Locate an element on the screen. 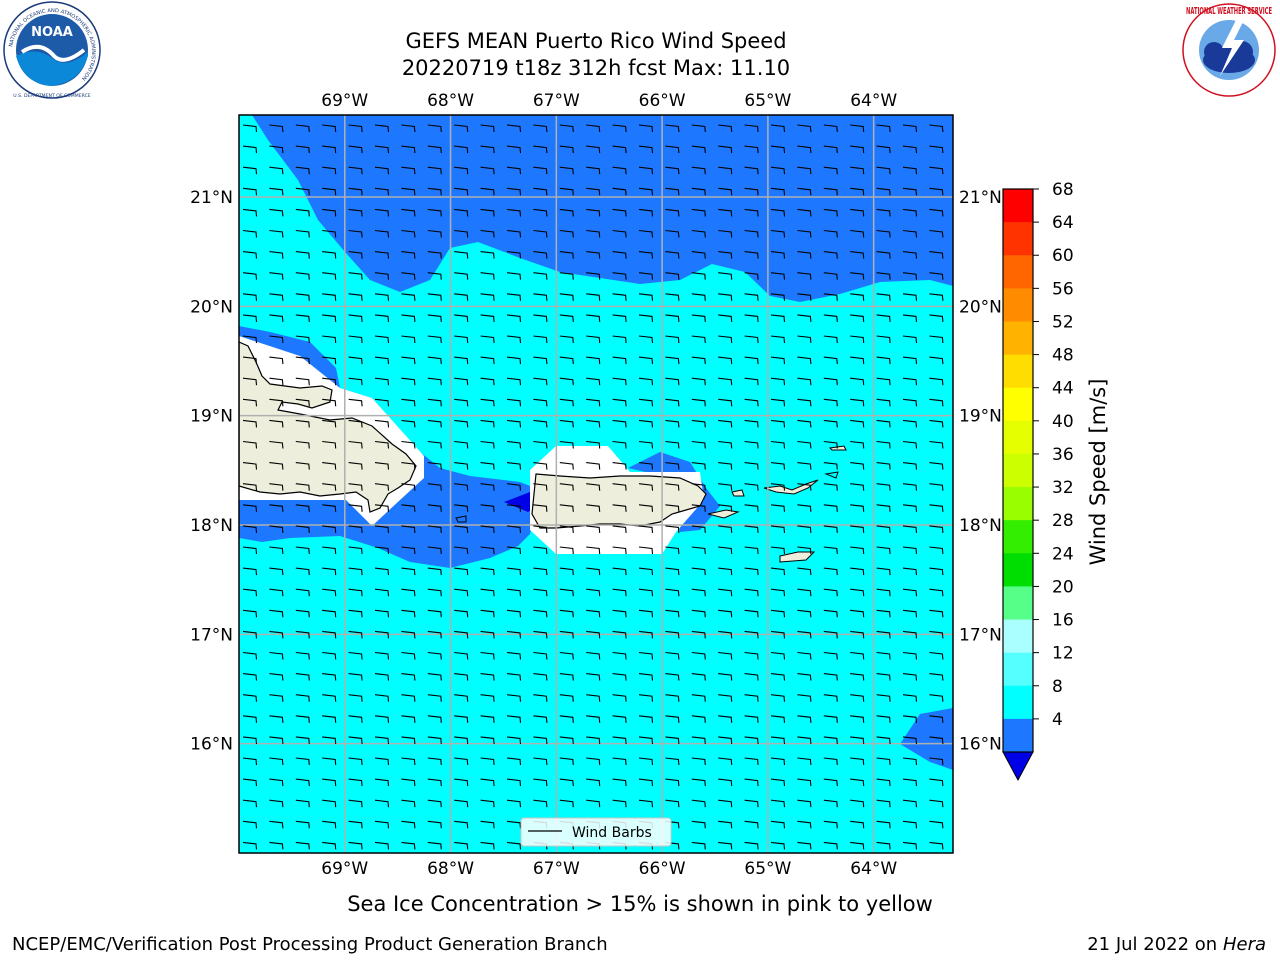 This screenshot has width=1280, height=960. lat-tick-label-right: 16°N is located at coordinates (980, 745).